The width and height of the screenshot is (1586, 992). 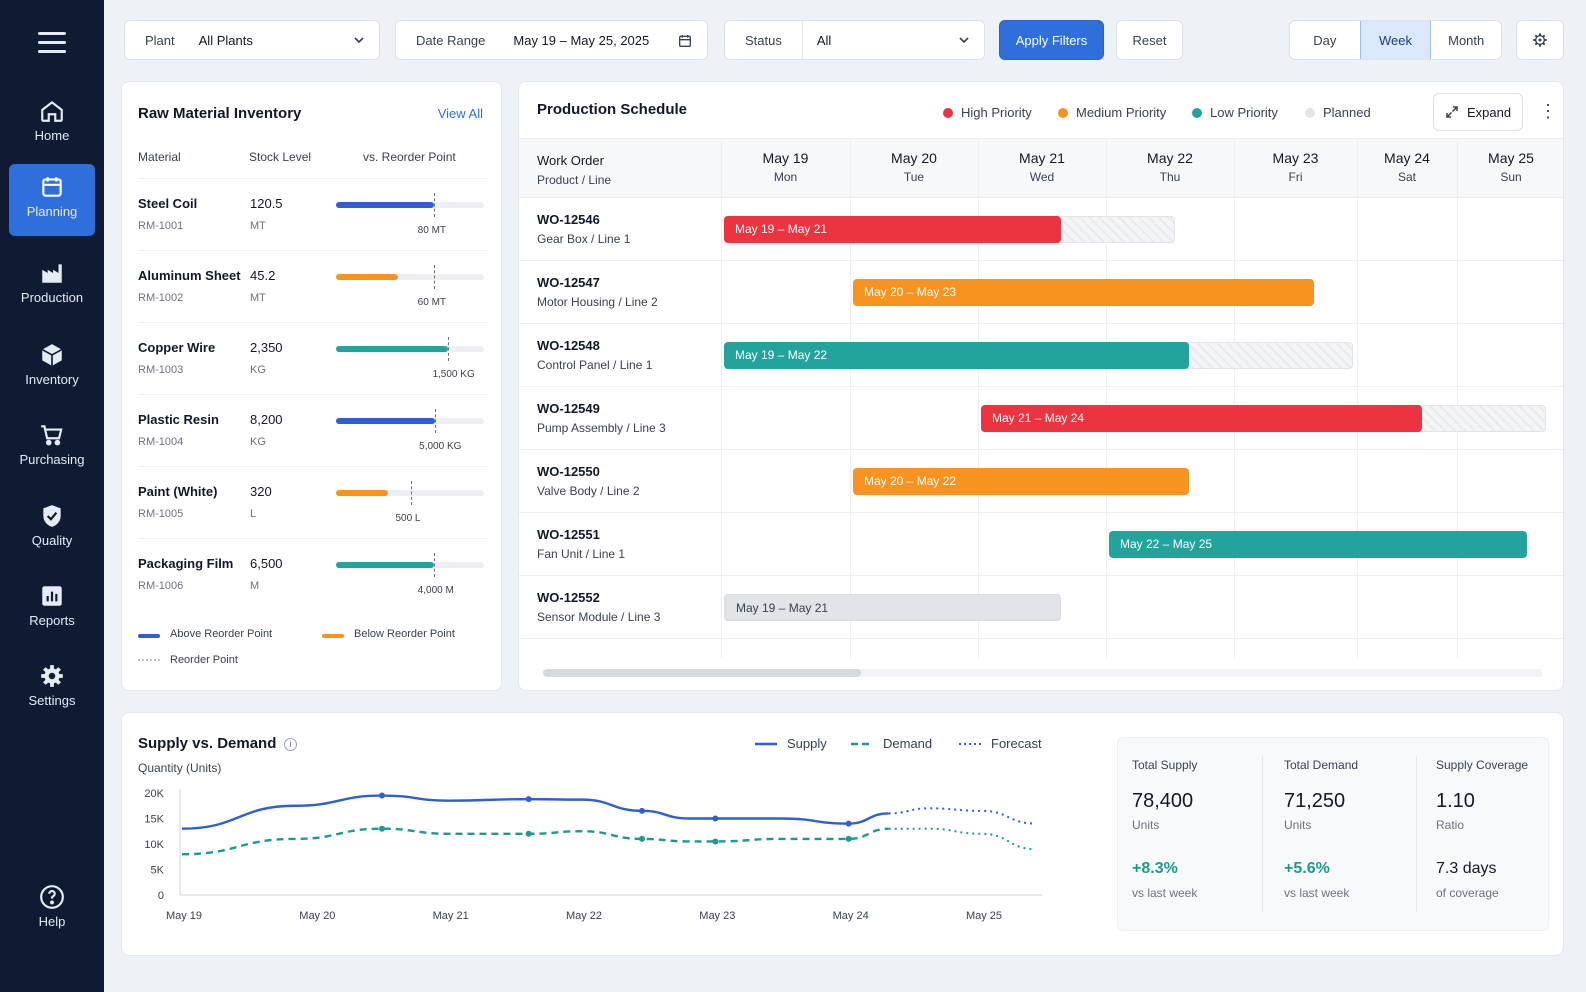 What do you see at coordinates (52, 368) in the screenshot?
I see `sidebar-item-inventory: Inventory` at bounding box center [52, 368].